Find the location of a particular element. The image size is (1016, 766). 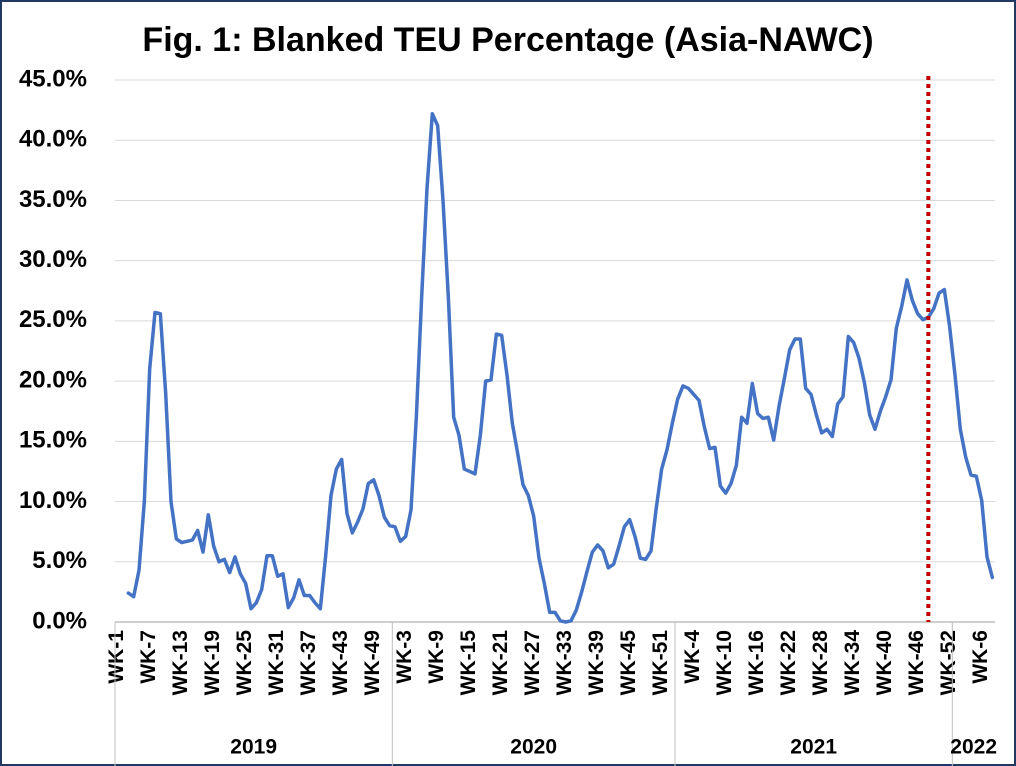

x-tick-label: WK-27 is located at coordinates (532, 662).